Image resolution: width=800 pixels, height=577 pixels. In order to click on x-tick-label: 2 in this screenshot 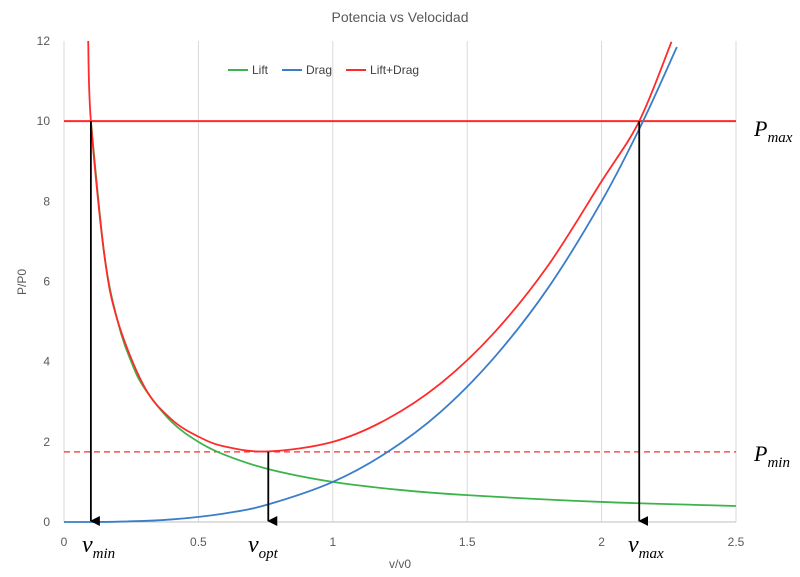, I will do `click(601, 542)`.